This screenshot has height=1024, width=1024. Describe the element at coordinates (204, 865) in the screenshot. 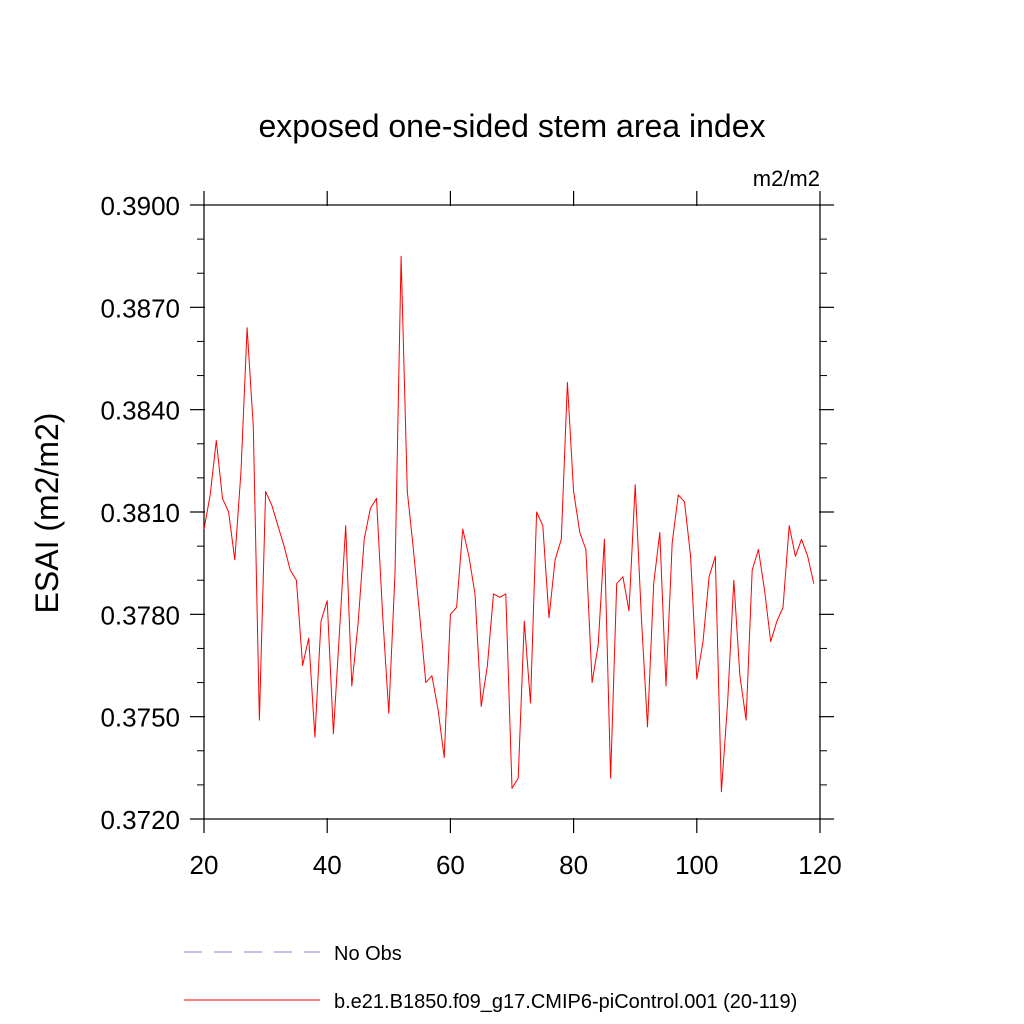

I see `x-tick-label: 20` at that location.